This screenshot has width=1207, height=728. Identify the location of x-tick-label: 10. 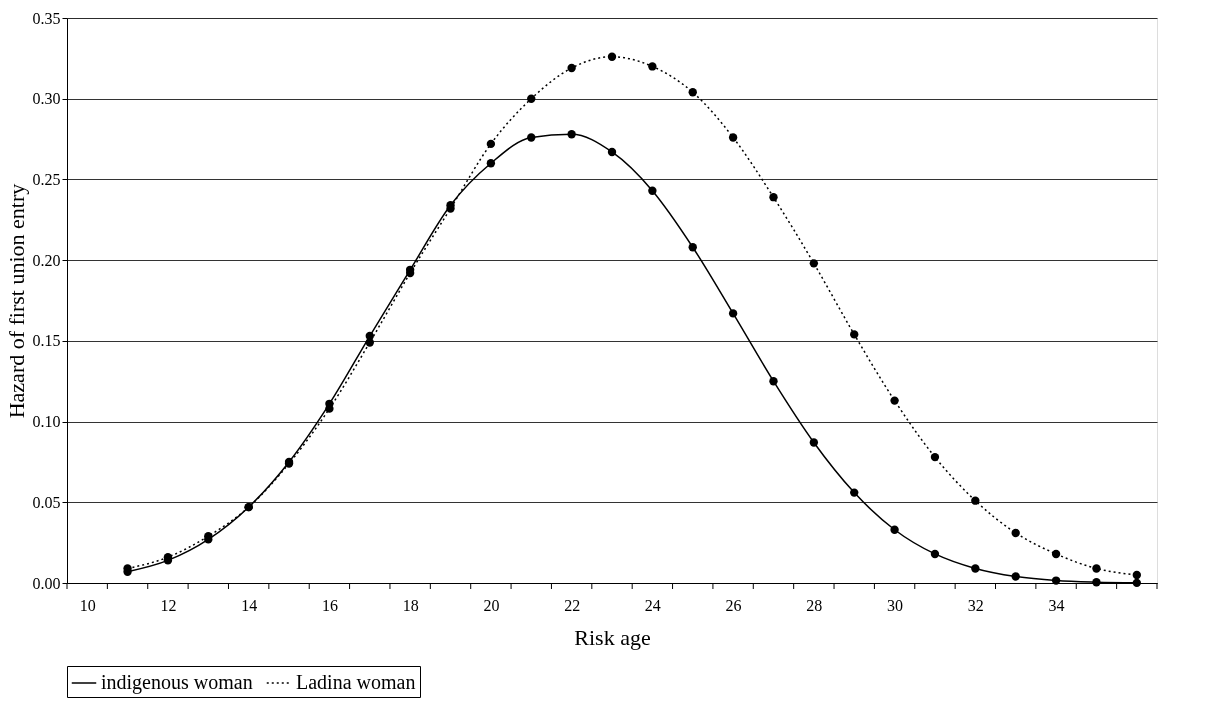
(87, 605).